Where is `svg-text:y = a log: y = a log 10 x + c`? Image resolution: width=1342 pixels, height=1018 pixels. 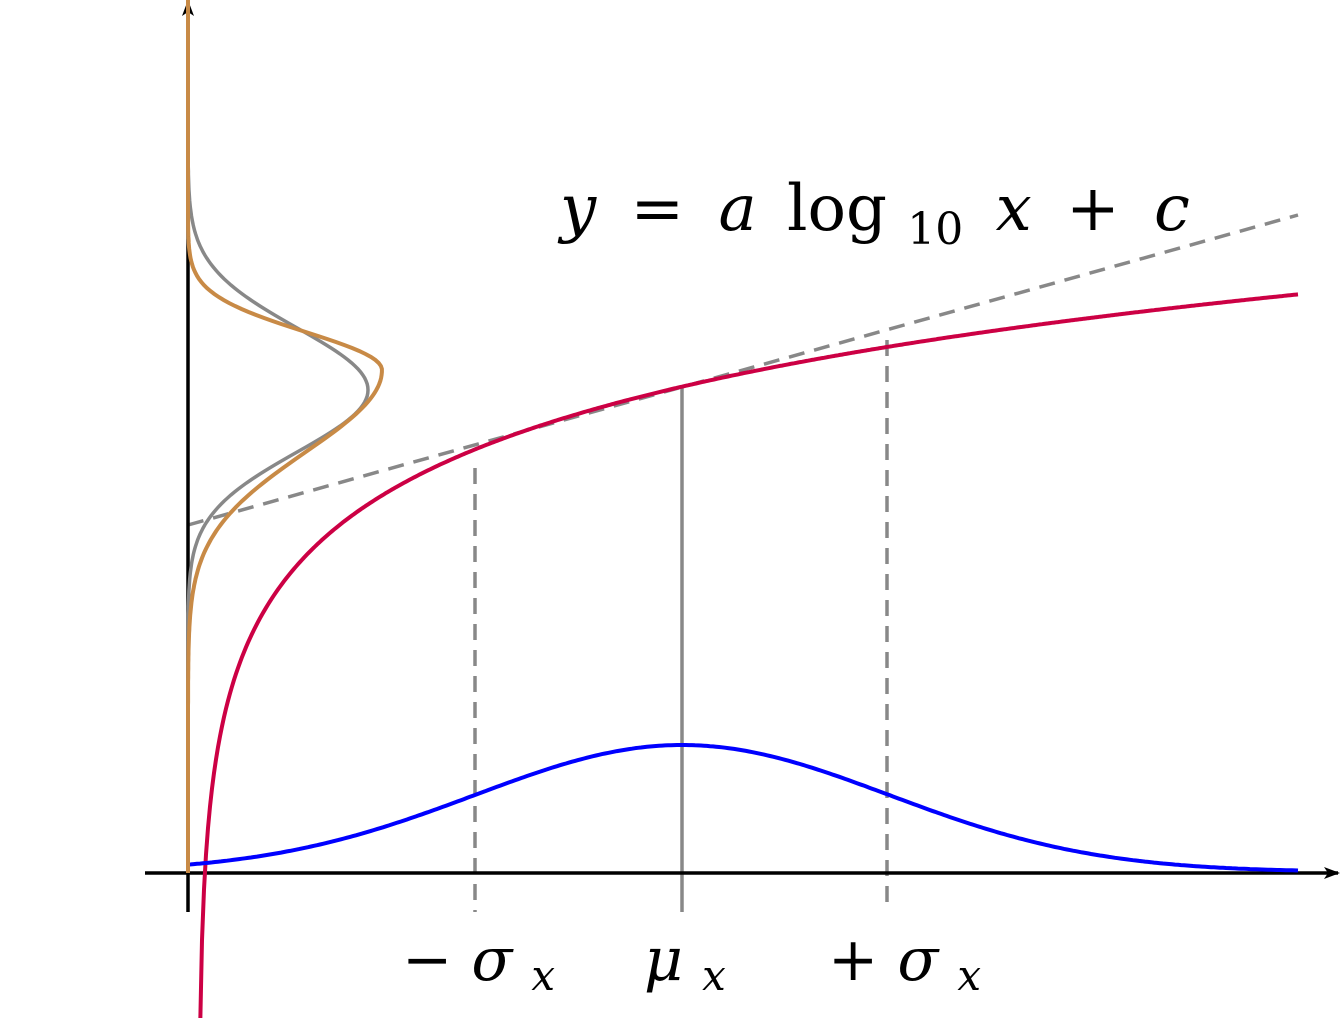 svg-text:y = a log: y = a log 10 x + c is located at coordinates (873, 216).